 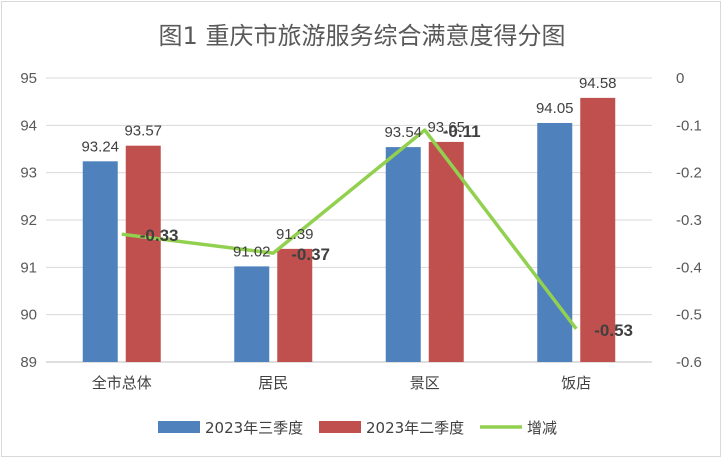 What do you see at coordinates (310, 254) in the screenshot?
I see `line-data-label: -0.37` at bounding box center [310, 254].